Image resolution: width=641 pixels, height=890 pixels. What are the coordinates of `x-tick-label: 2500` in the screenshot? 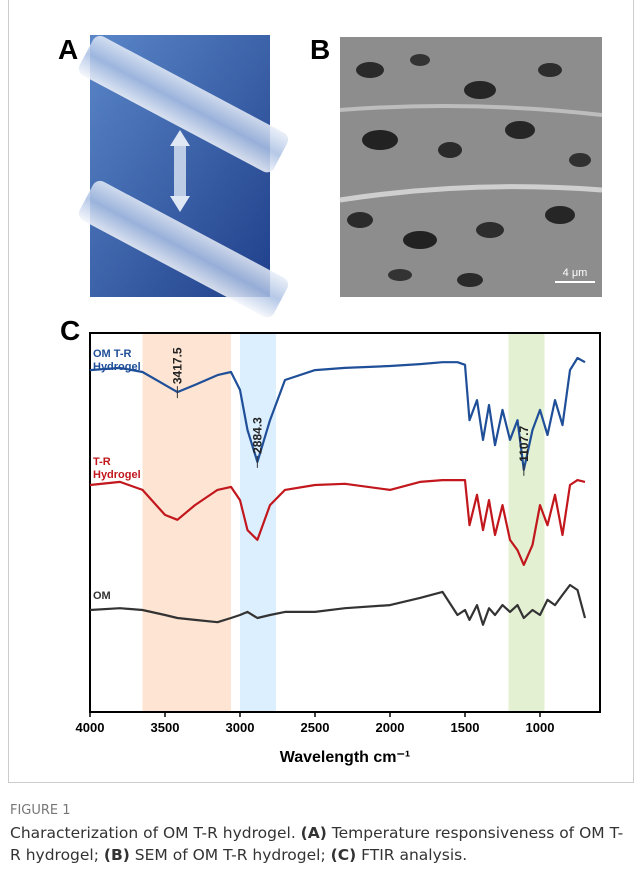 It's located at (315, 727).